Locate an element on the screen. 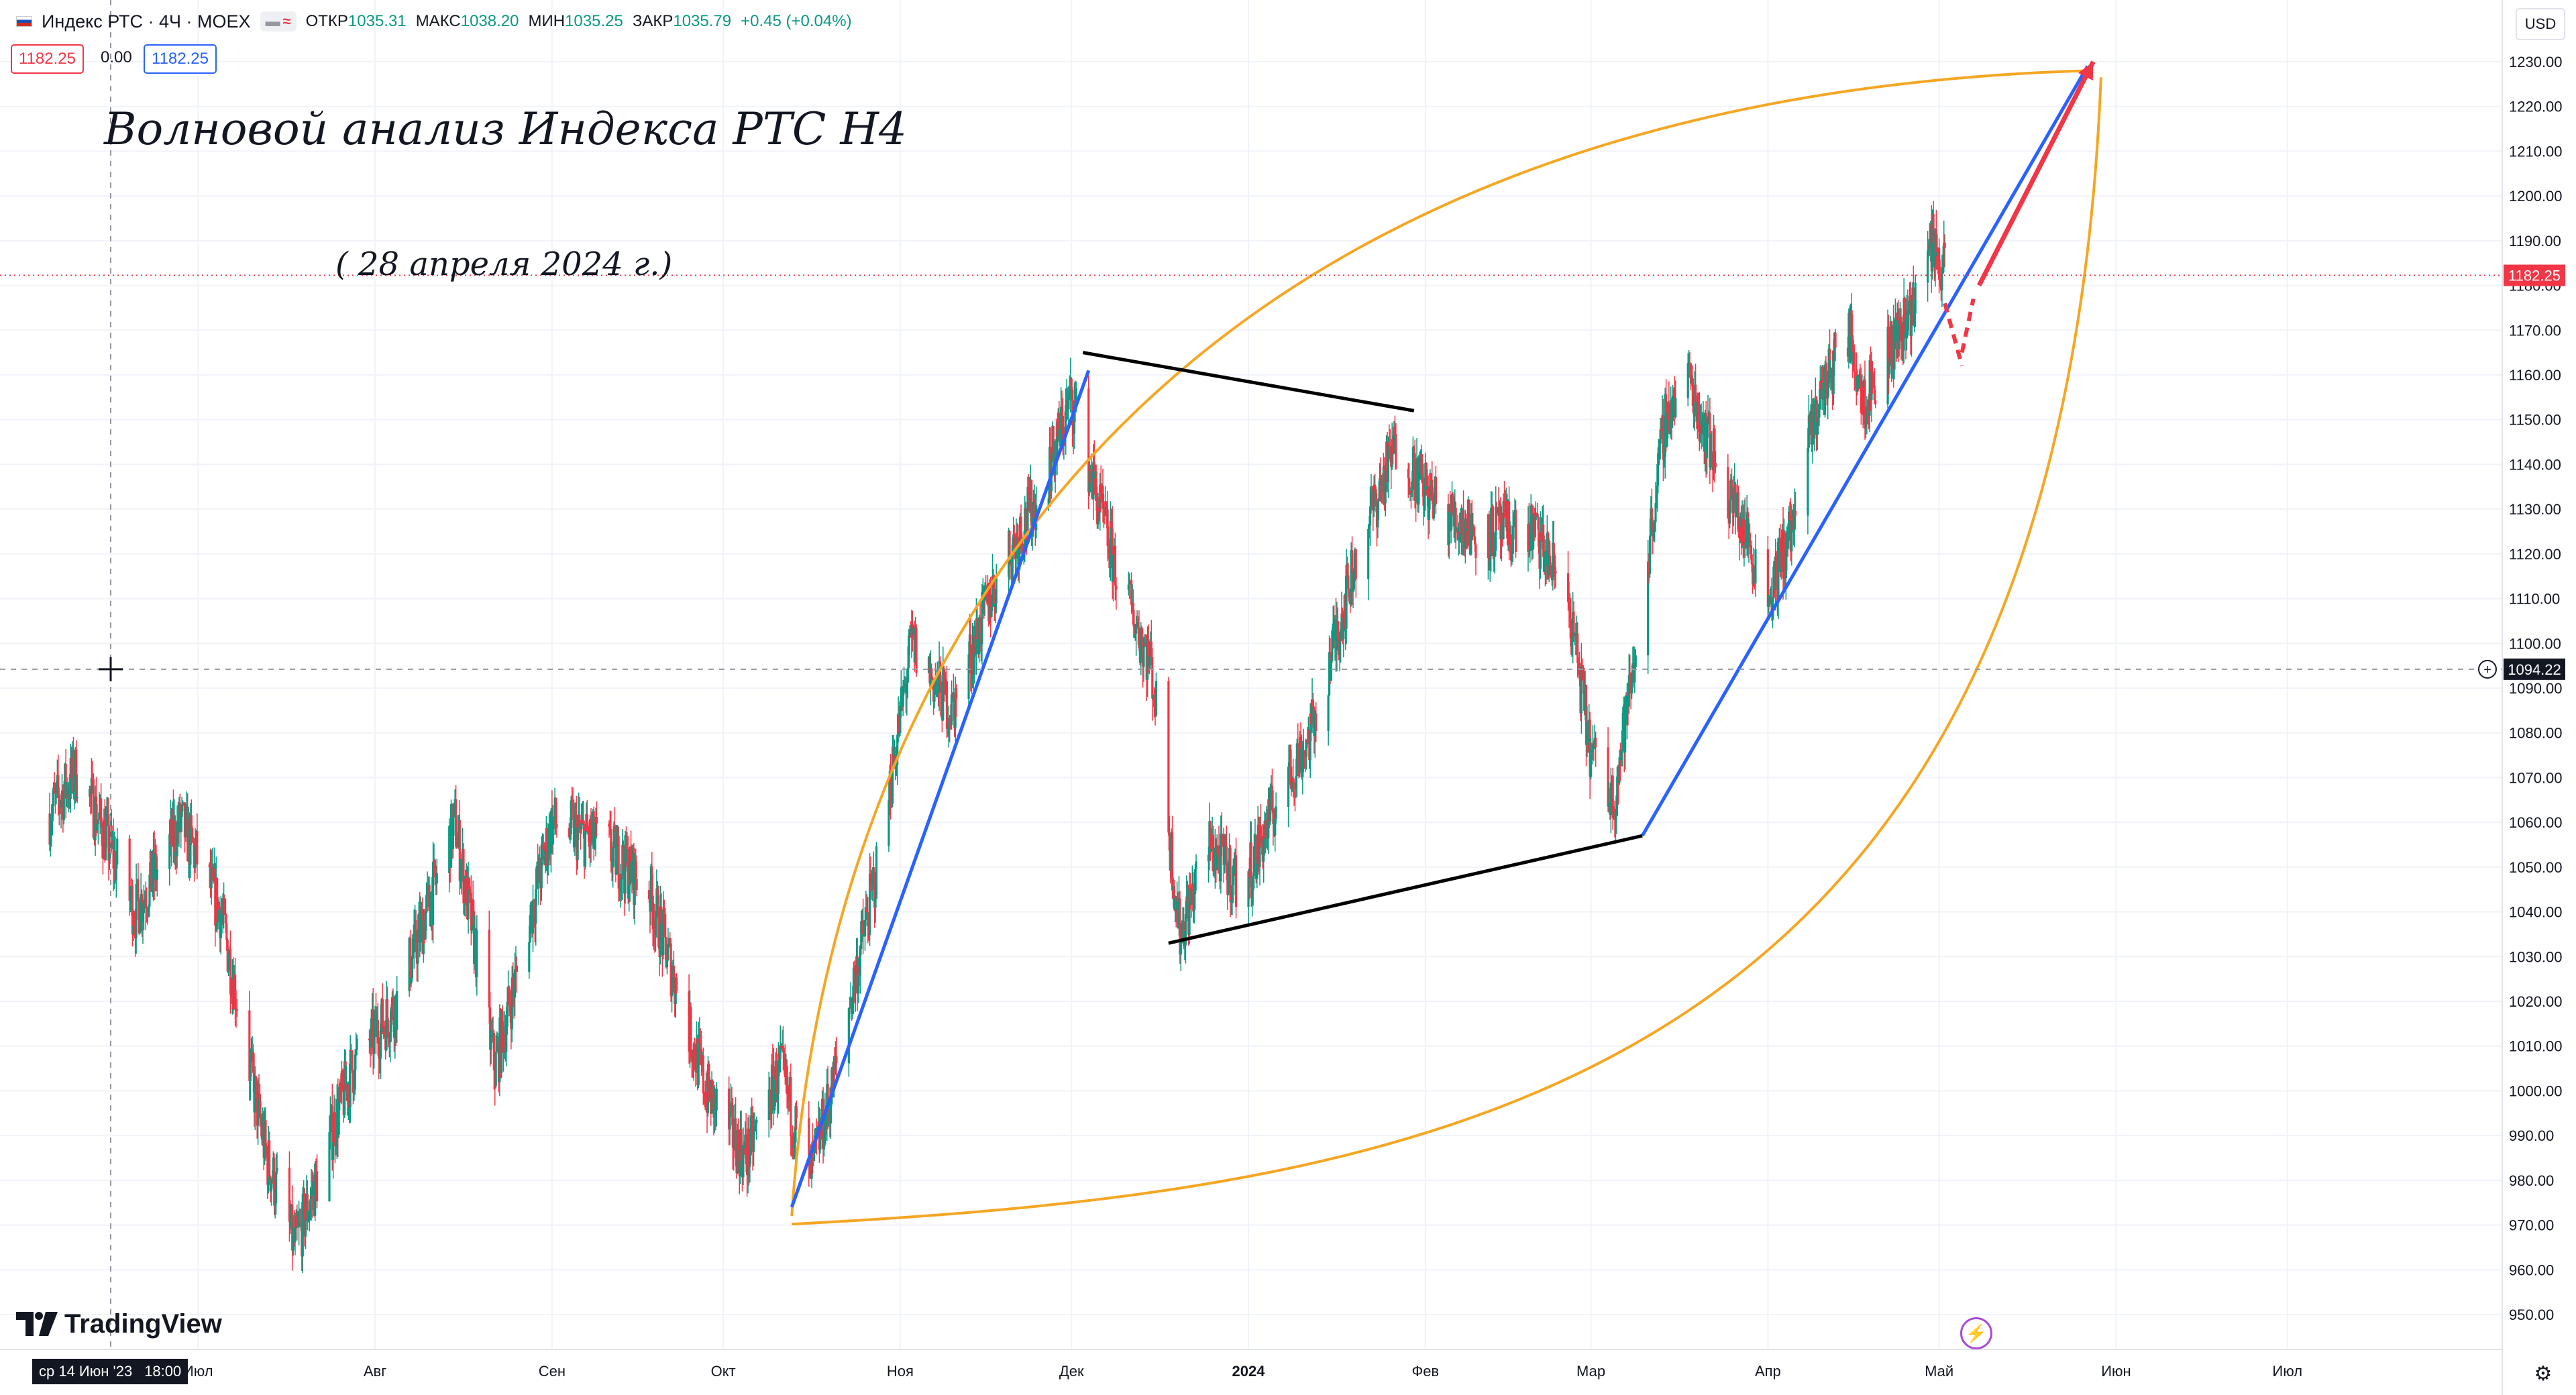 The width and height of the screenshot is (2576, 1395). symbol-name: Индекс РТС · 4Ч · MOEX is located at coordinates (146, 21).